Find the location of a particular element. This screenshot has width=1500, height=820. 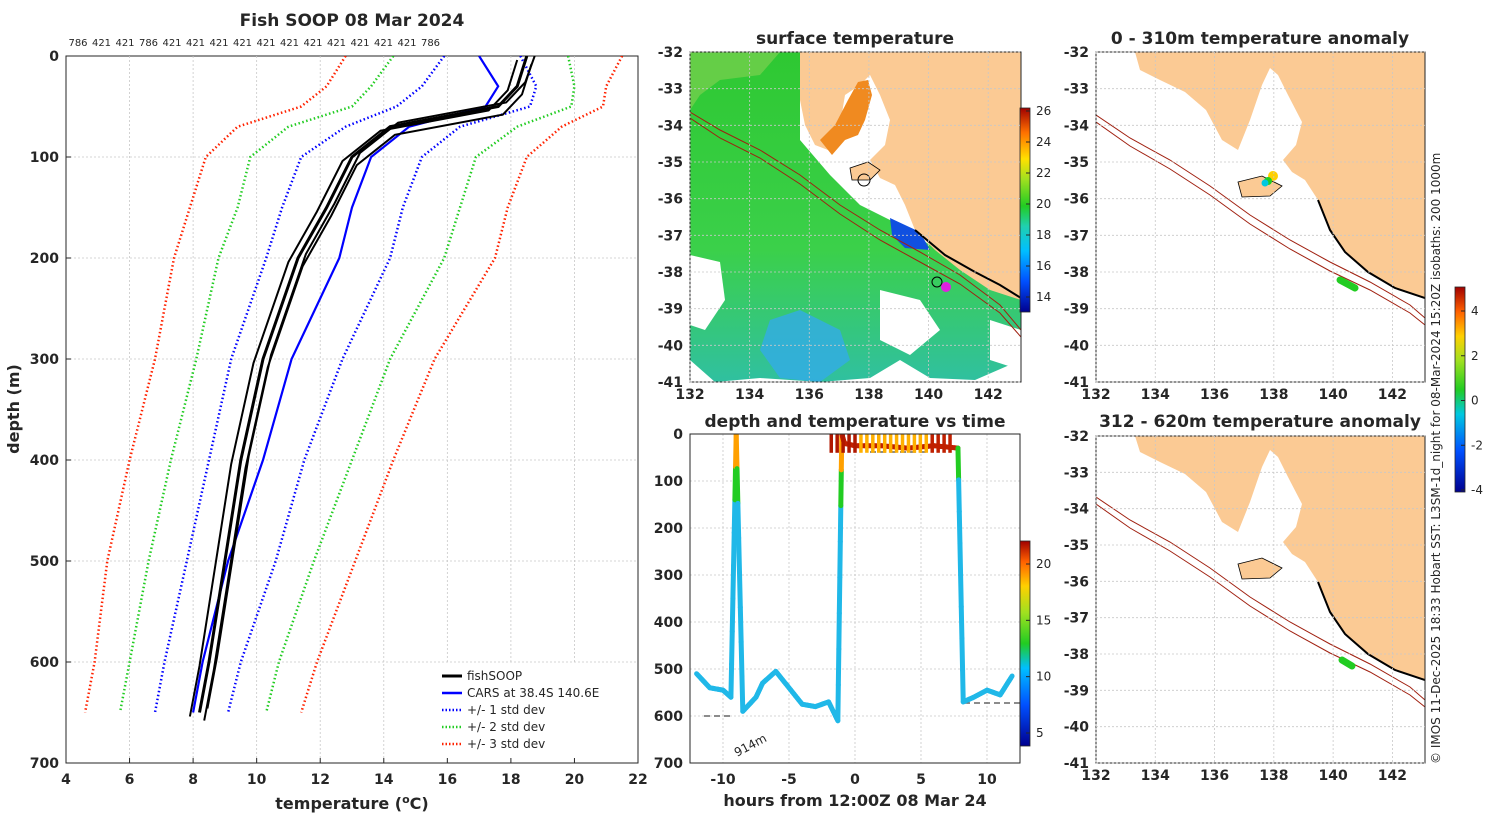

surface-x-tick-label: 136 is located at coordinates (809, 395).